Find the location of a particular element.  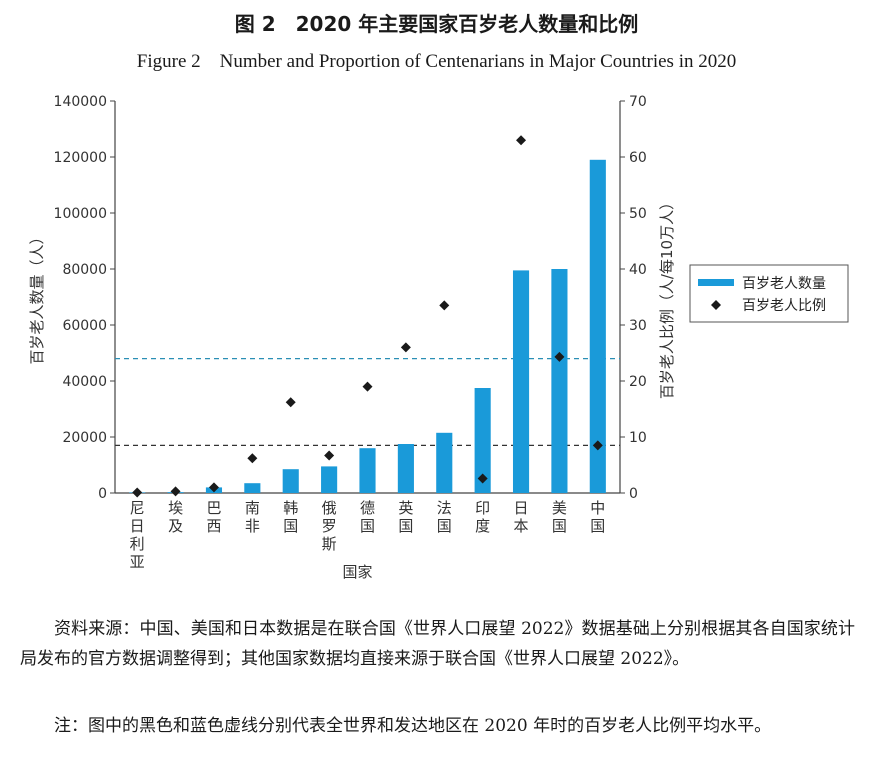

right-tick-label: 20 is located at coordinates (638, 382).